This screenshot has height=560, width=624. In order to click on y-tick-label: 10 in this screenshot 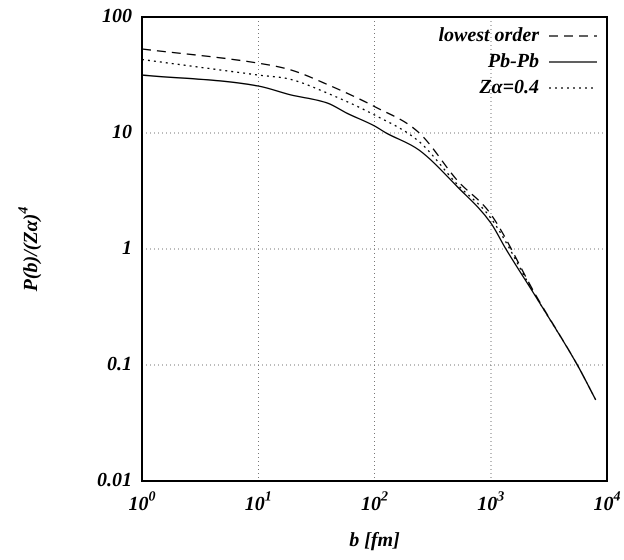, I will do `click(122, 132)`.